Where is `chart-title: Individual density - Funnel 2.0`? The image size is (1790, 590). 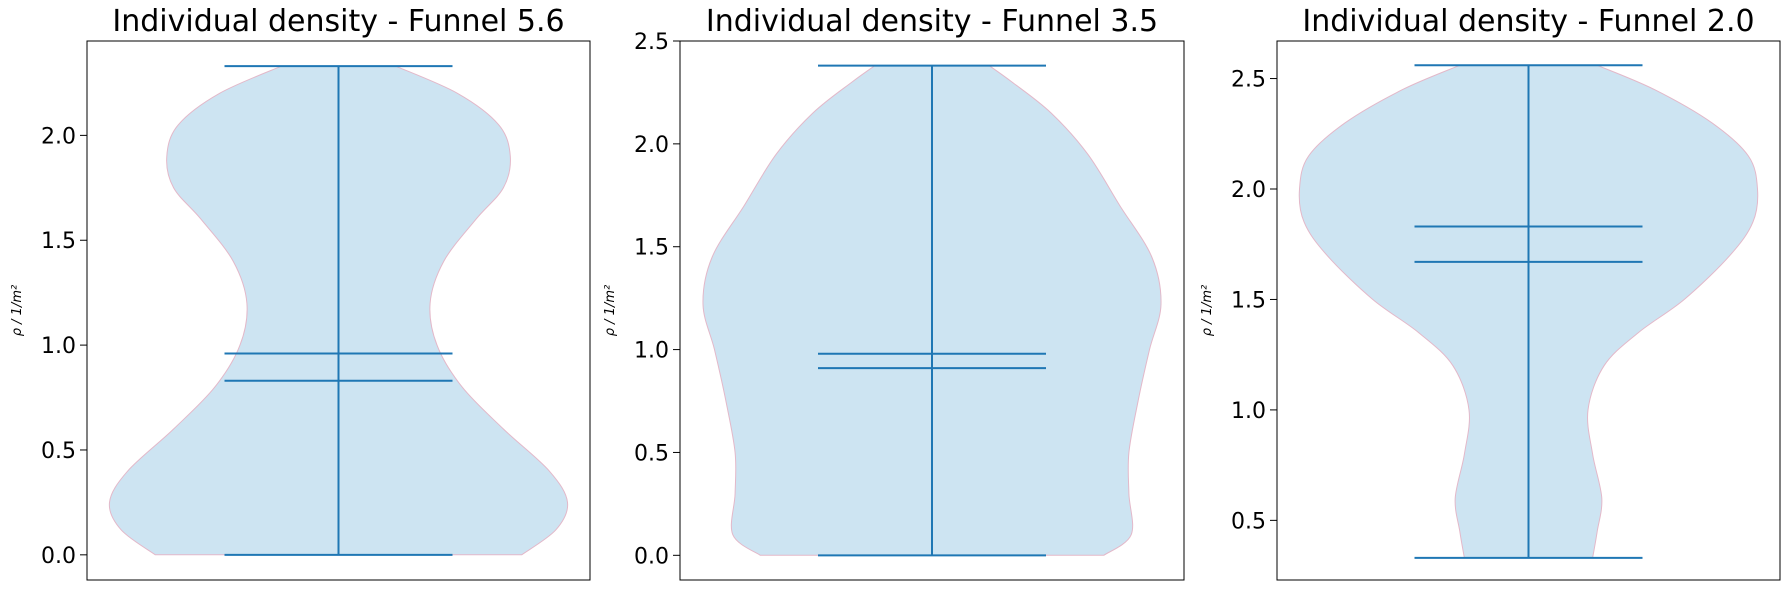
chart-title: Individual density - Funnel 2.0 is located at coordinates (1528, 21).